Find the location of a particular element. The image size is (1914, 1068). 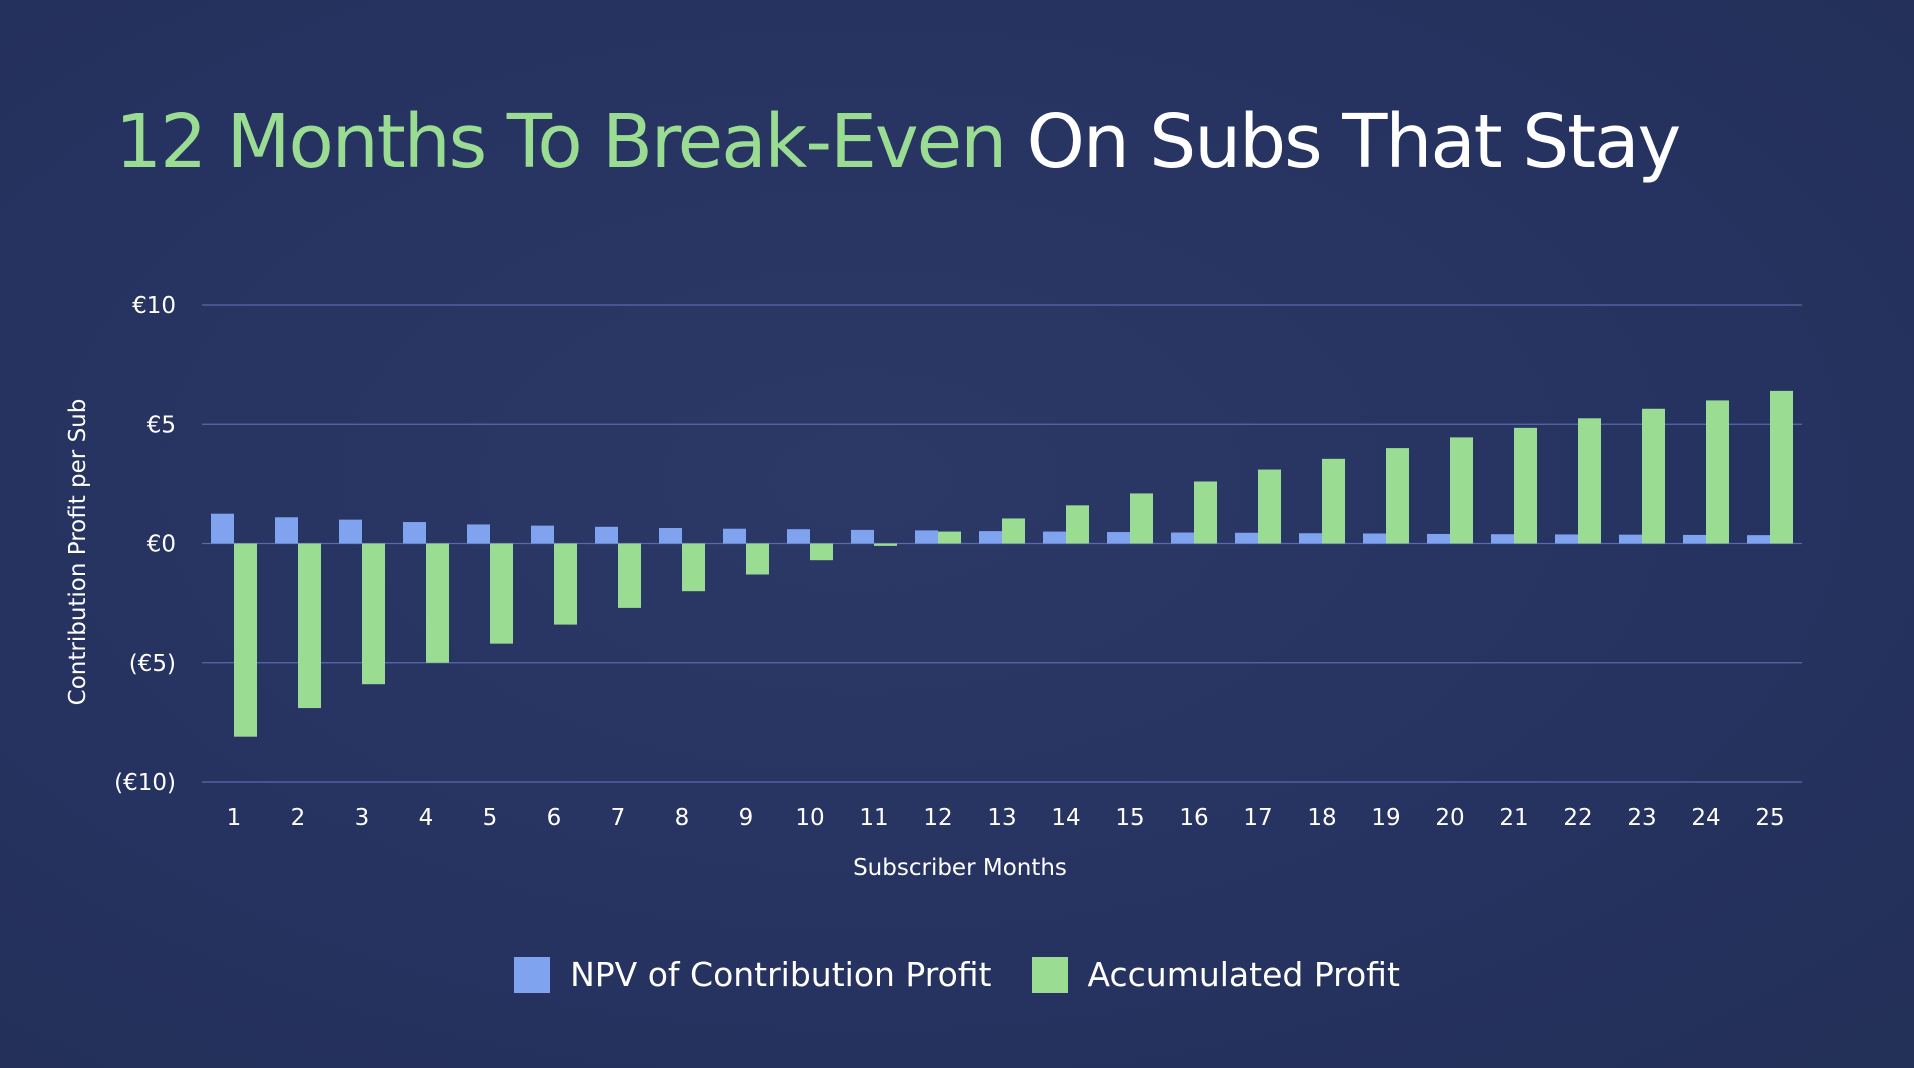

legend-swatch-npv is located at coordinates (532, 974).